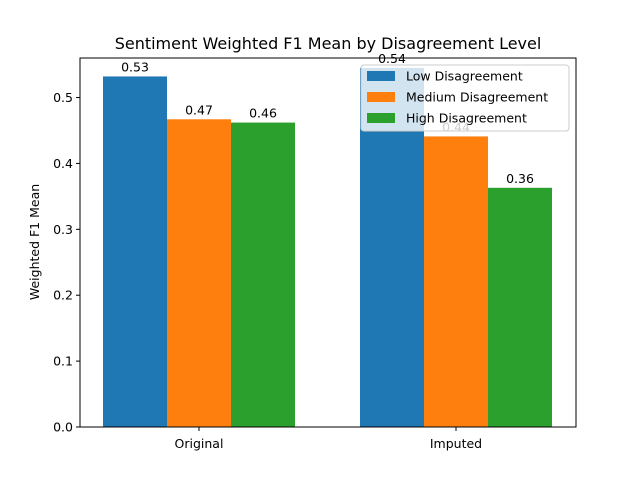 The width and height of the screenshot is (640, 480). What do you see at coordinates (456, 443) in the screenshot?
I see `x-tick-label-imputed: Imputed` at bounding box center [456, 443].